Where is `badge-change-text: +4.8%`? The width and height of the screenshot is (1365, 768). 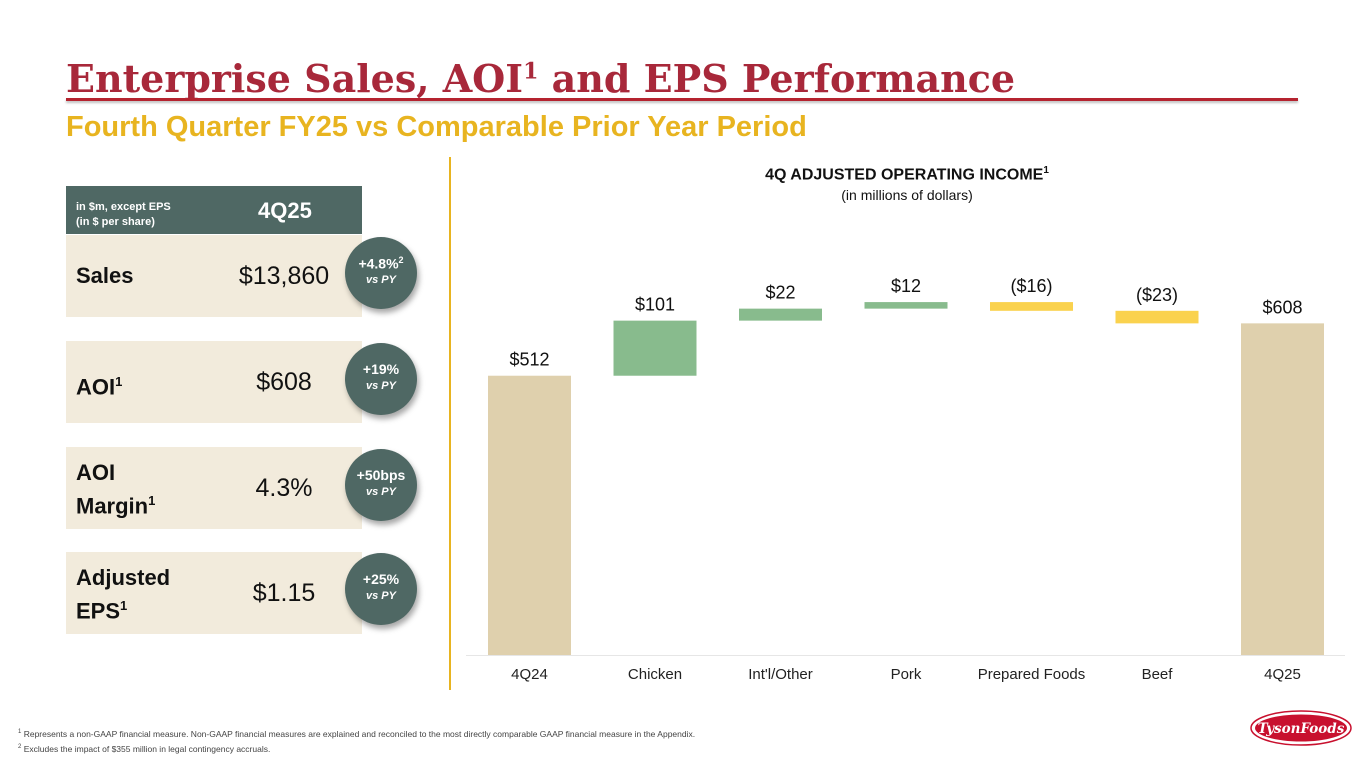
badge-change-text: +4.8% is located at coordinates (378, 263).